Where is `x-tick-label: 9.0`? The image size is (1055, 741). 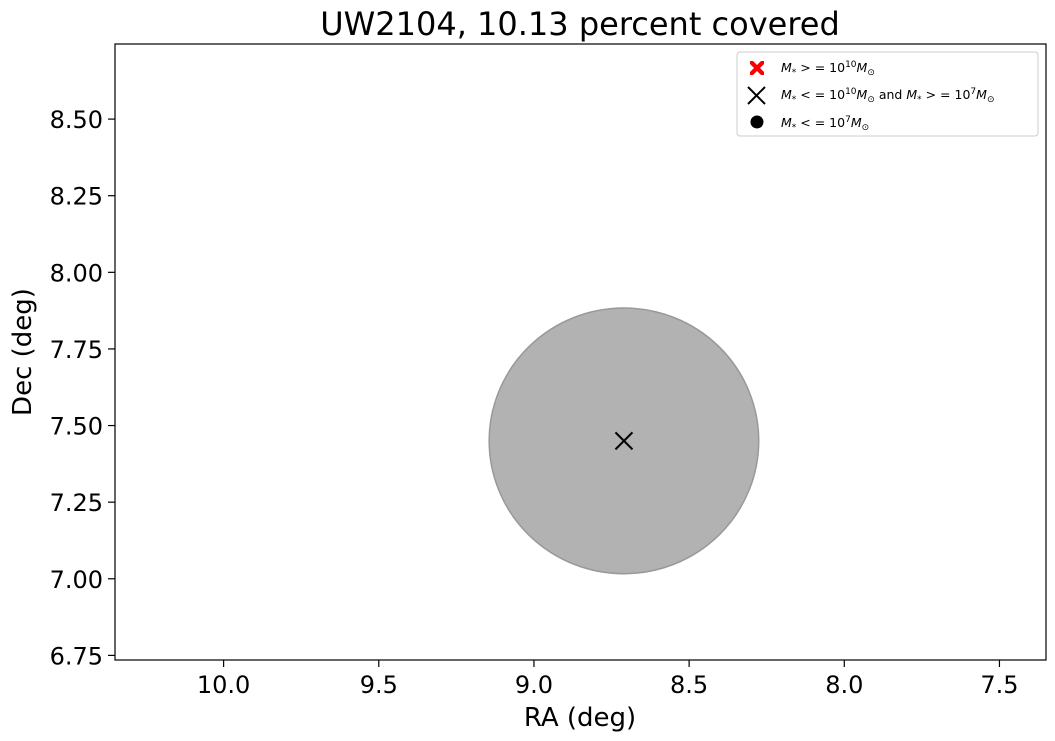 x-tick-label: 9.0 is located at coordinates (534, 685).